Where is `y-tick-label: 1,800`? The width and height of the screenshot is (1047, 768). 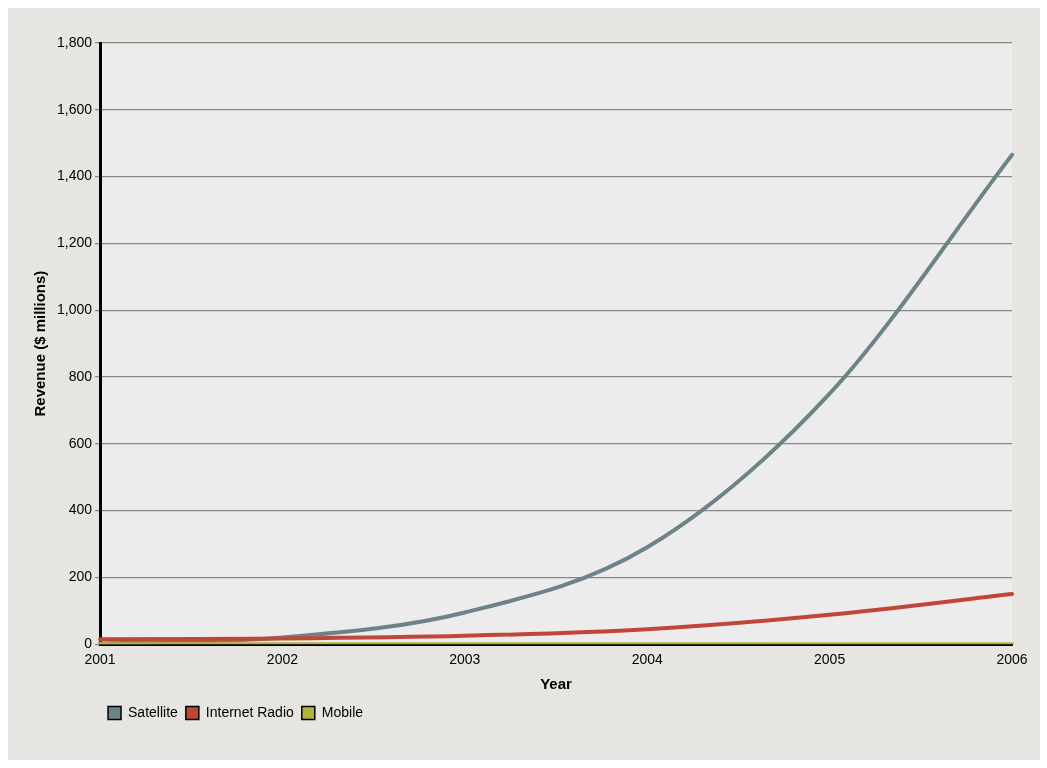 y-tick-label: 1,800 is located at coordinates (74, 41).